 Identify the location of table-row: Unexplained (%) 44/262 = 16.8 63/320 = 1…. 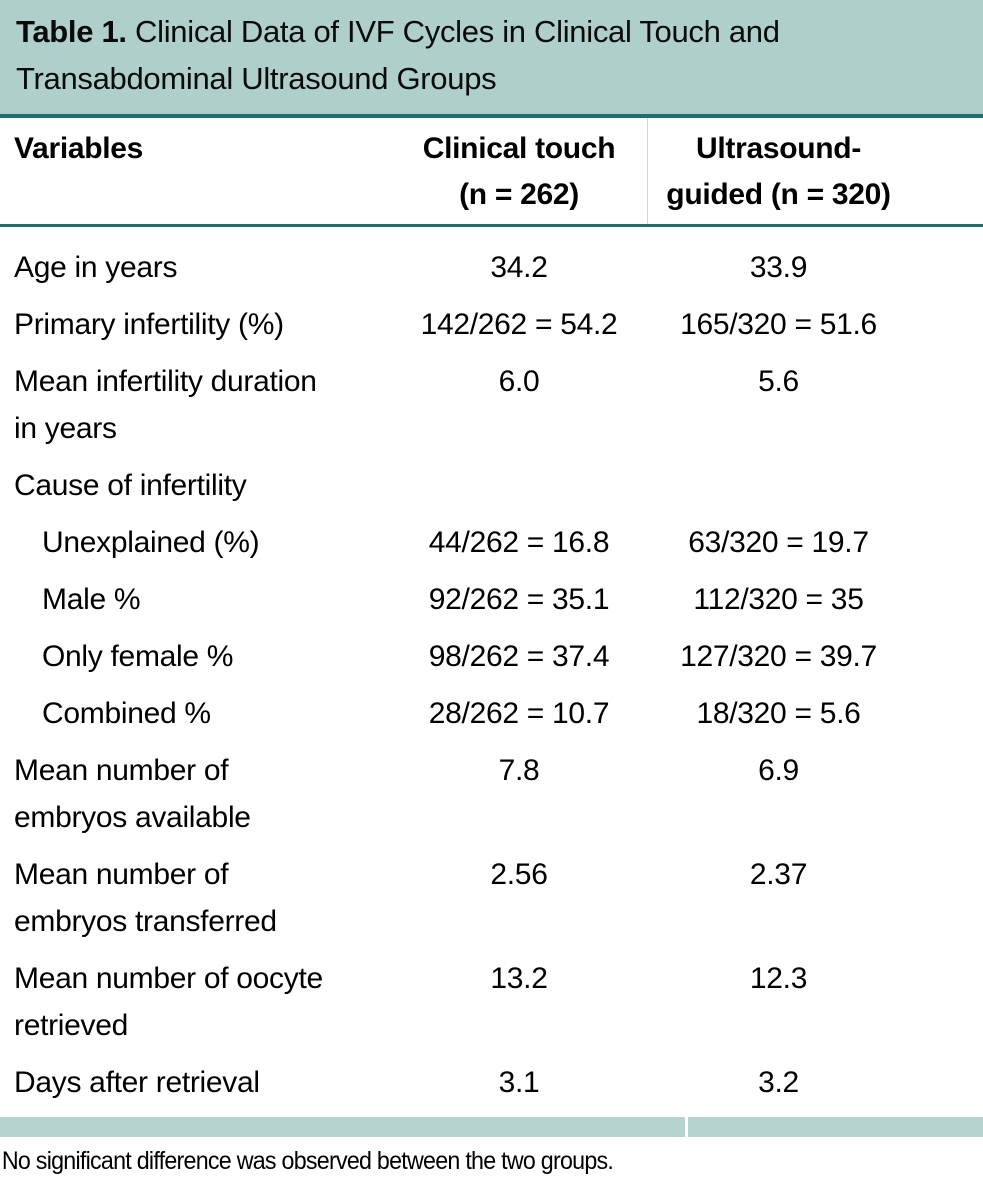
(491, 542).